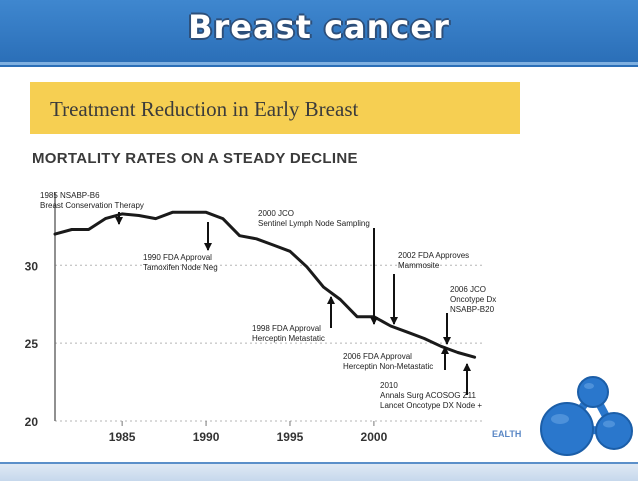 Image resolution: width=638 pixels, height=481 pixels. Describe the element at coordinates (473, 299) in the screenshot. I see `annotation-text: Oncotype Dx` at that location.